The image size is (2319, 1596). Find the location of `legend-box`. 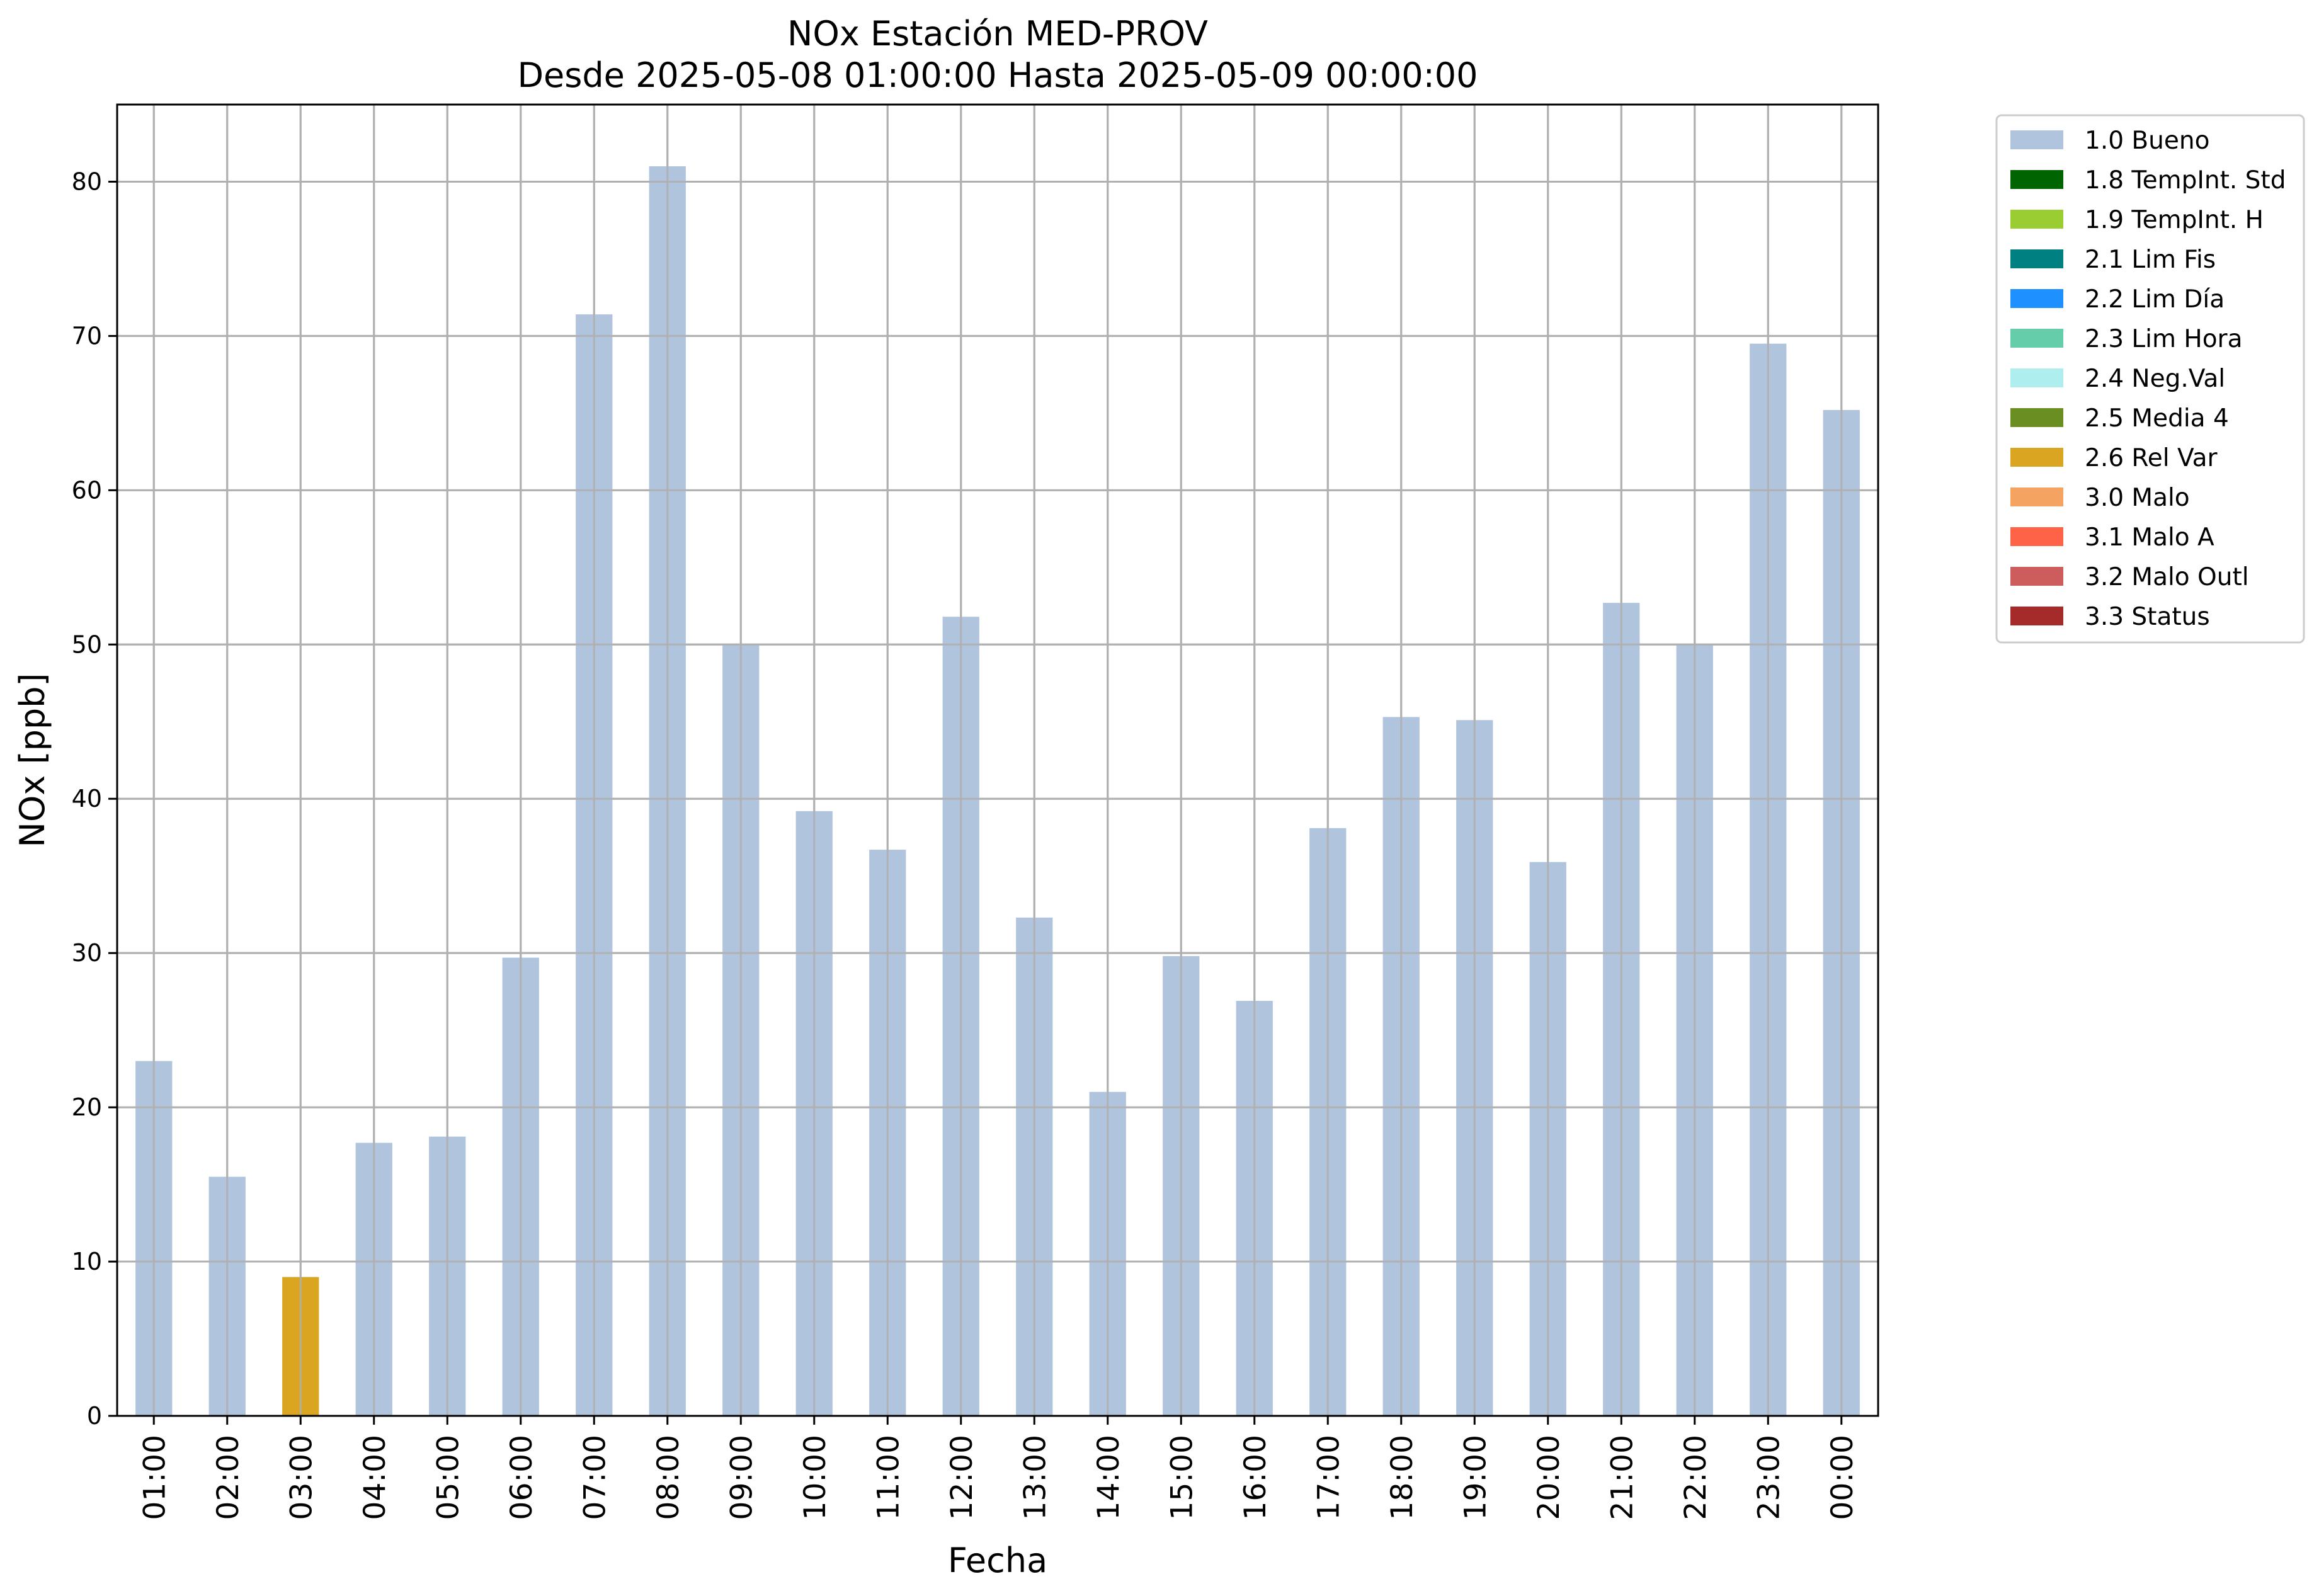

legend-box is located at coordinates (2150, 379).